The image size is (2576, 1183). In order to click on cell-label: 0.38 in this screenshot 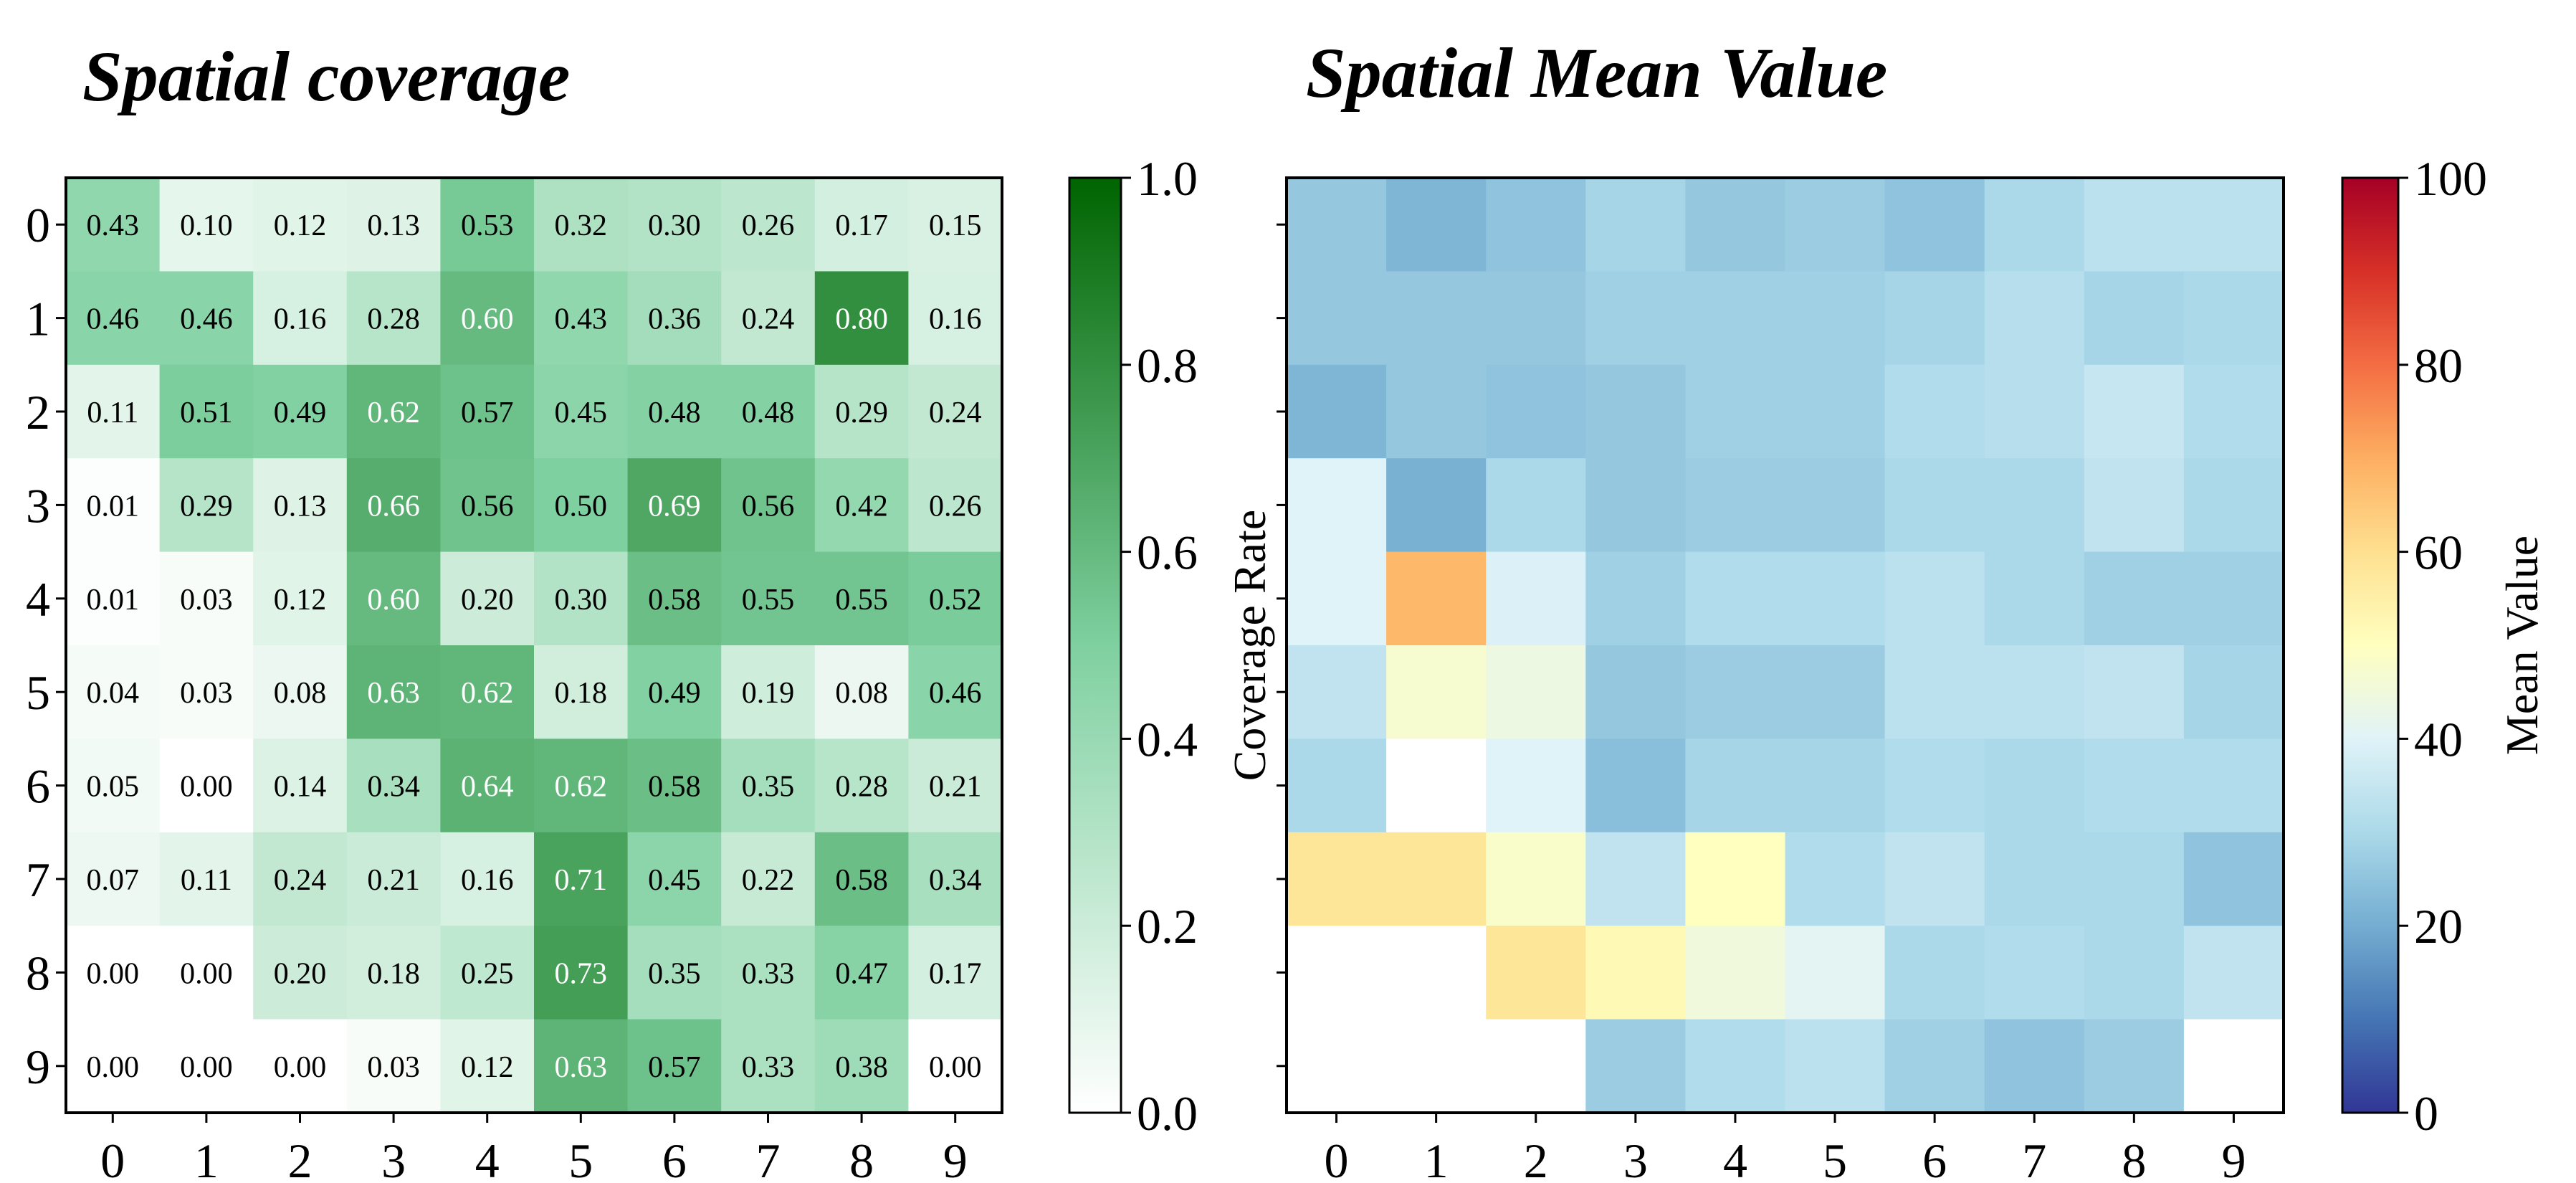, I will do `click(861, 1067)`.